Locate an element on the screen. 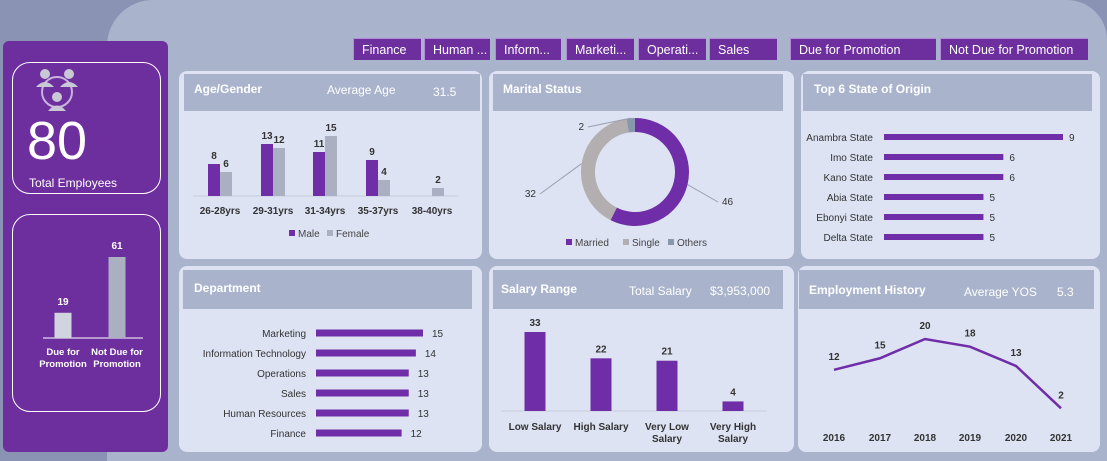 This screenshot has height=461, width=1107. department-category-label: Marketing is located at coordinates (284, 334).